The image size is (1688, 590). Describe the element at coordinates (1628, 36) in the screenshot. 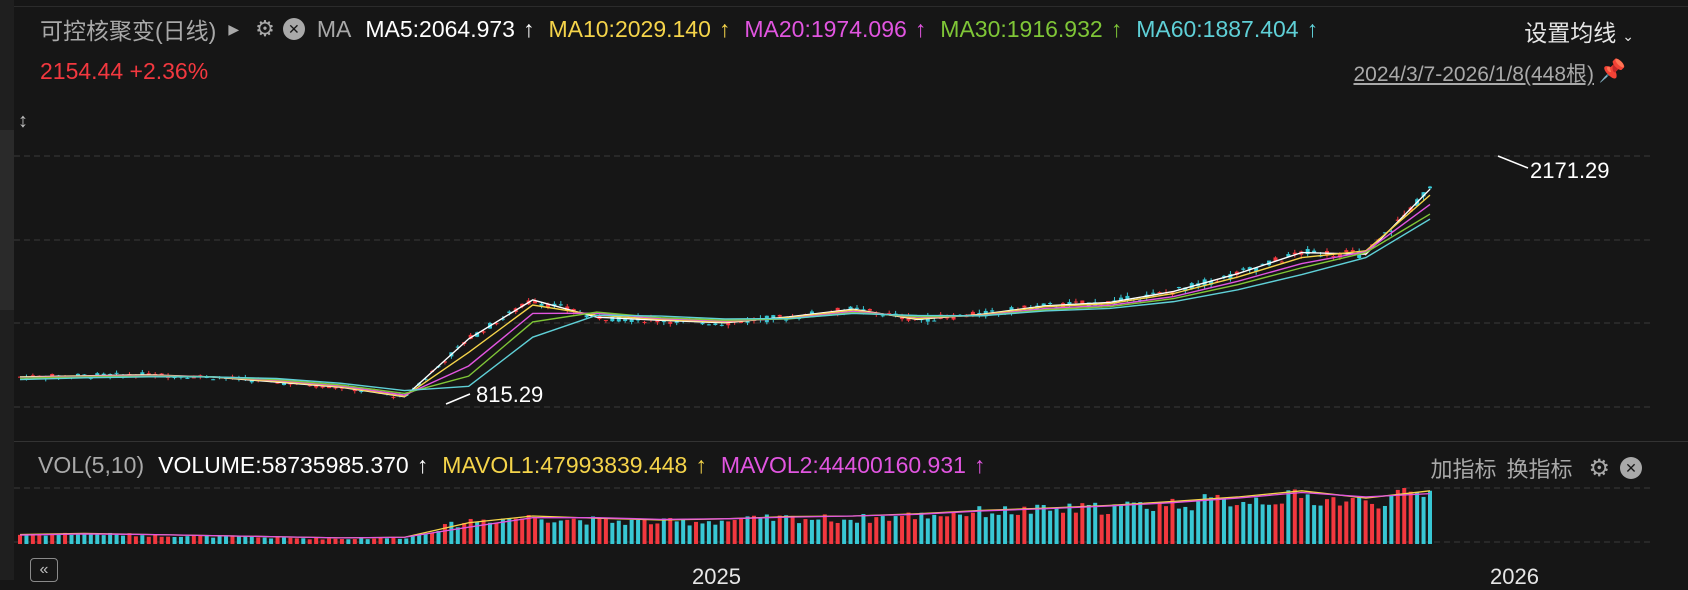

I see `chevron-down-icon: ⌄` at that location.